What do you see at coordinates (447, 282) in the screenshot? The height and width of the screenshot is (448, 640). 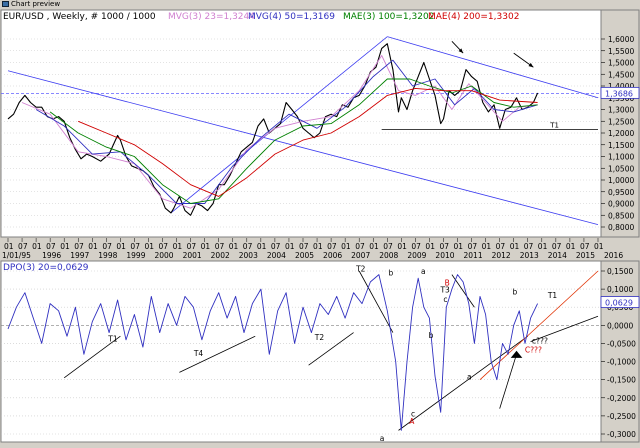 I see `dpo-wave-label: B` at bounding box center [447, 282].